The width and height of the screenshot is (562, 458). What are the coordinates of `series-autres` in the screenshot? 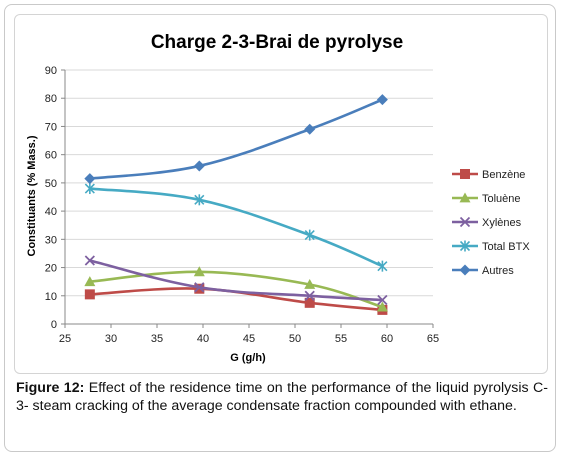 It's located at (236, 139).